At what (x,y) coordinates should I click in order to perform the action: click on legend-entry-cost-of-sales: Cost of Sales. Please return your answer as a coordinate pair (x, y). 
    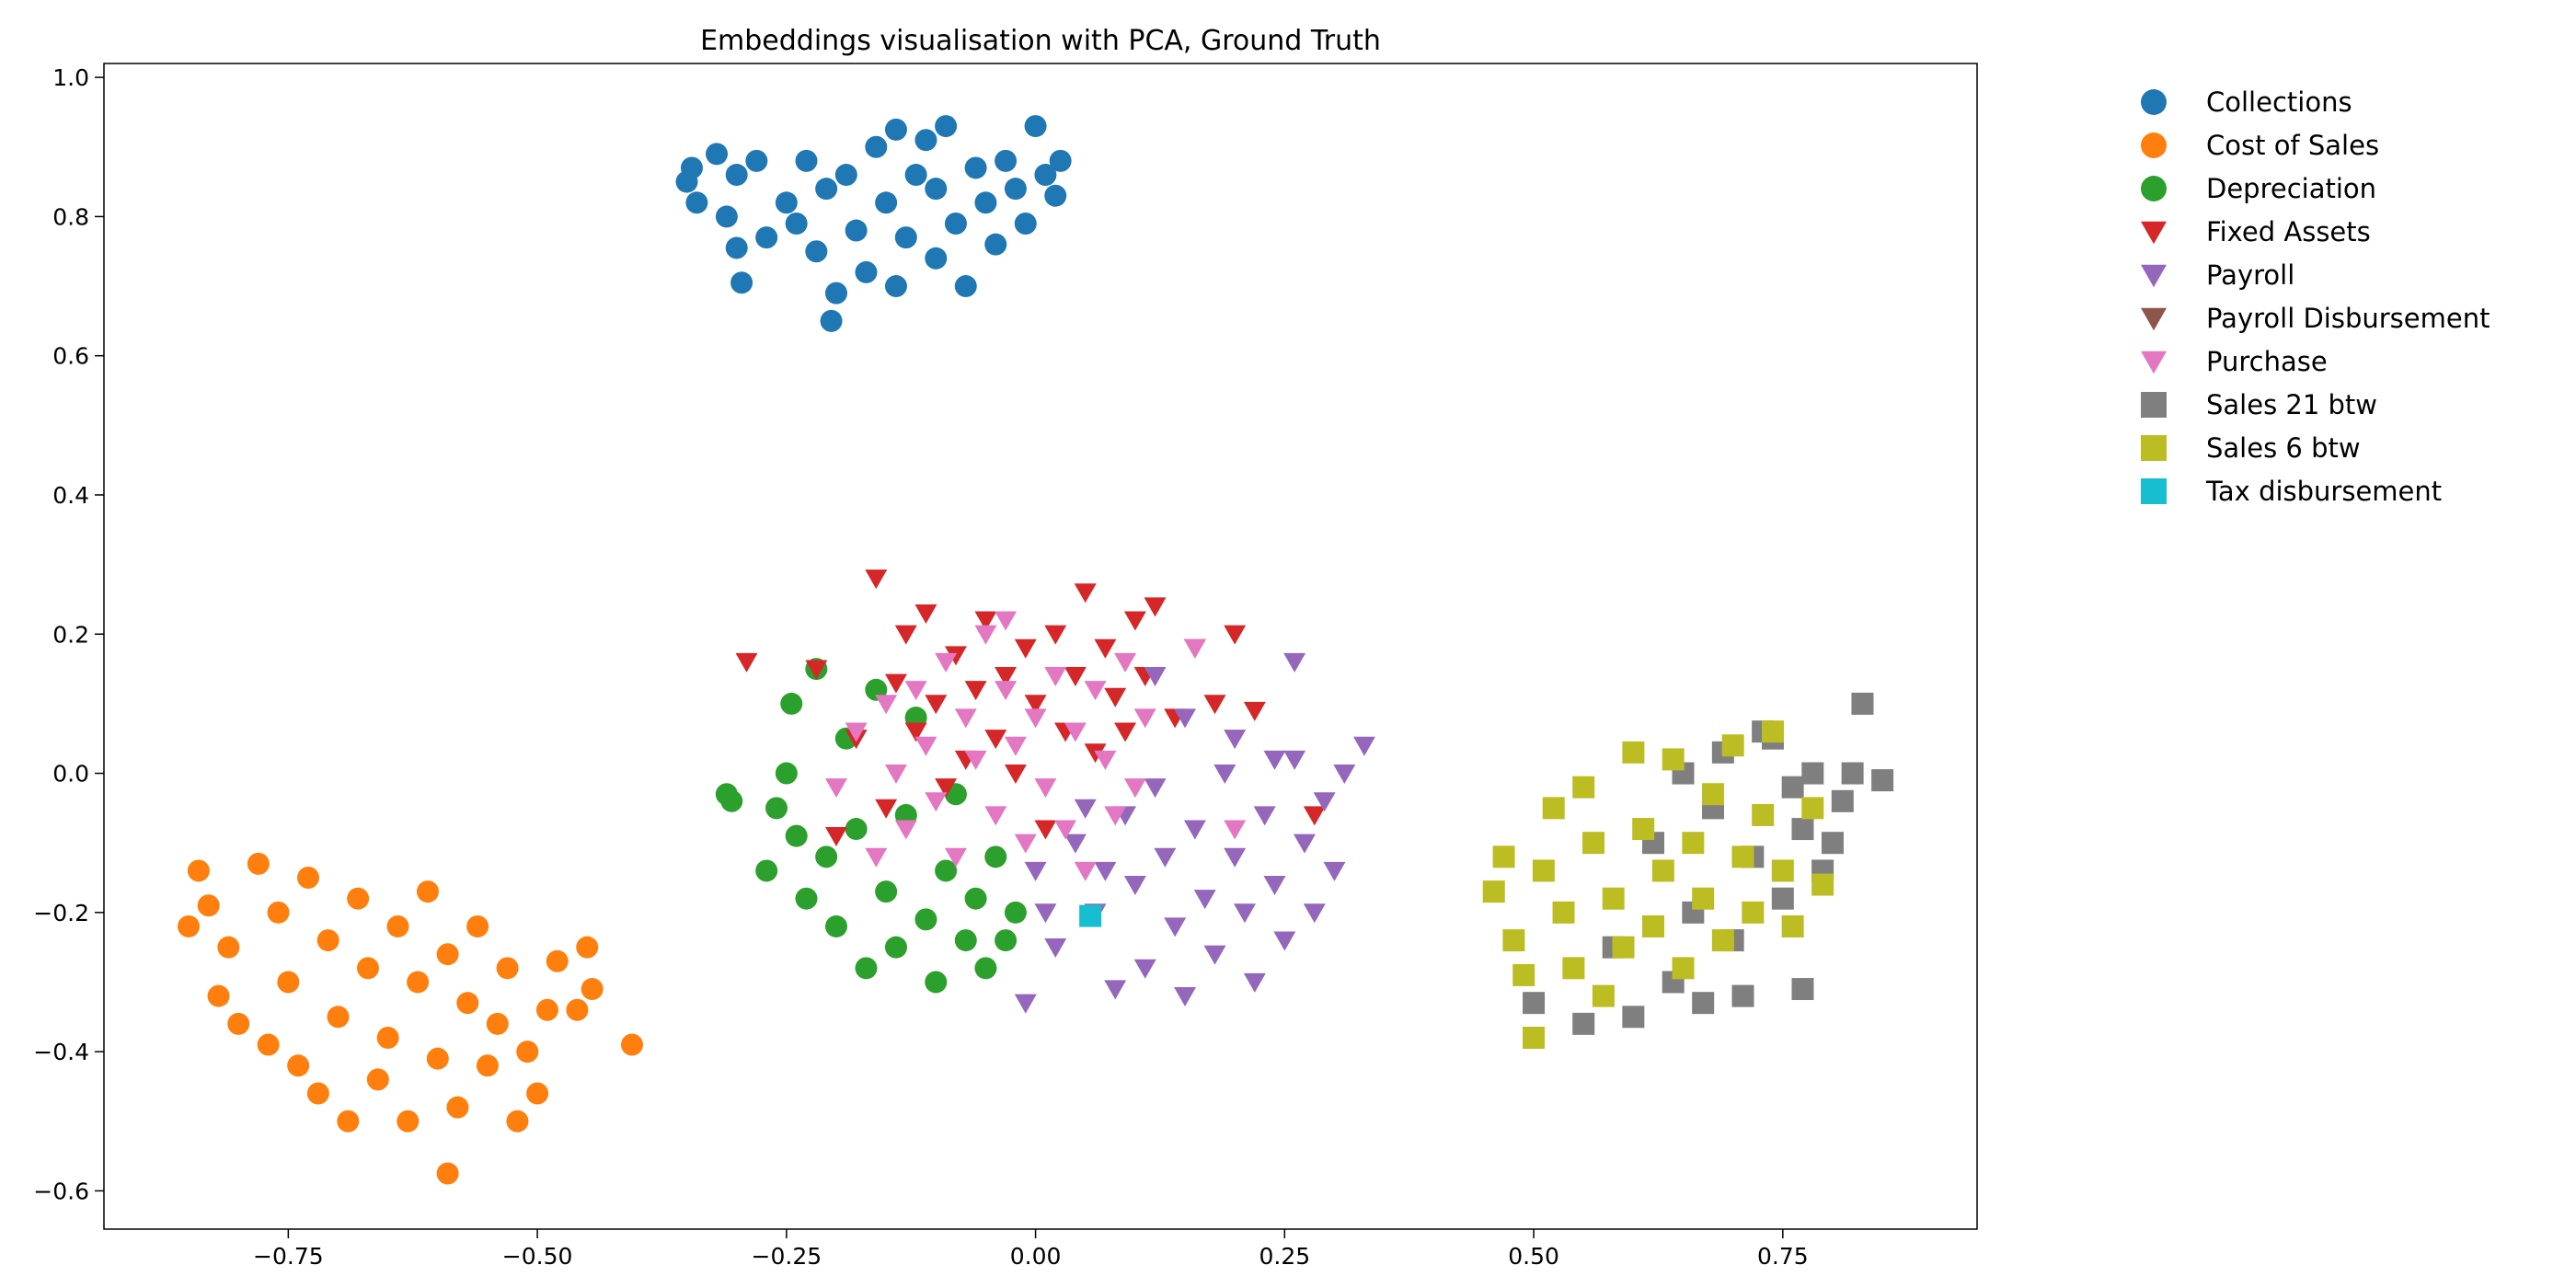
    Looking at the image, I should click on (2260, 145).